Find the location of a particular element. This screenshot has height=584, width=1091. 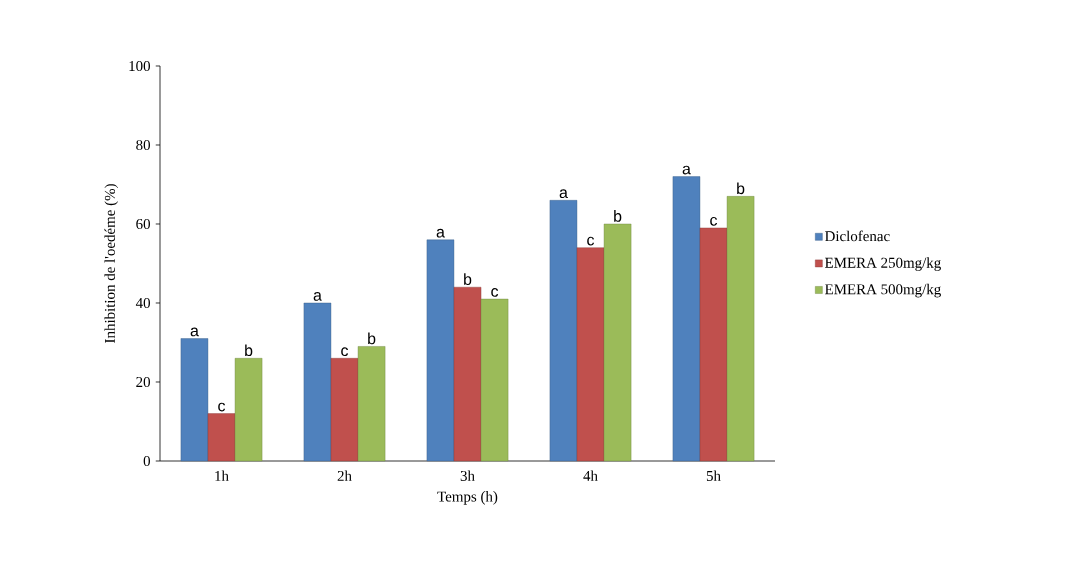

y-axis-title: Inhibition de l'oedéme (%) is located at coordinates (111, 263).